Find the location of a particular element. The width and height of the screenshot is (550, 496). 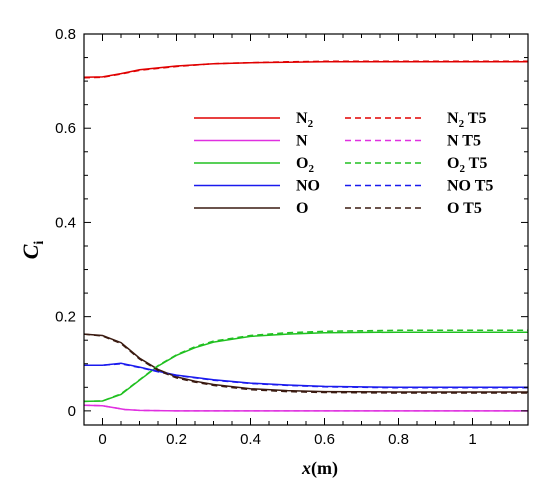

legend-label: N2 T5 is located at coordinates (466, 120).